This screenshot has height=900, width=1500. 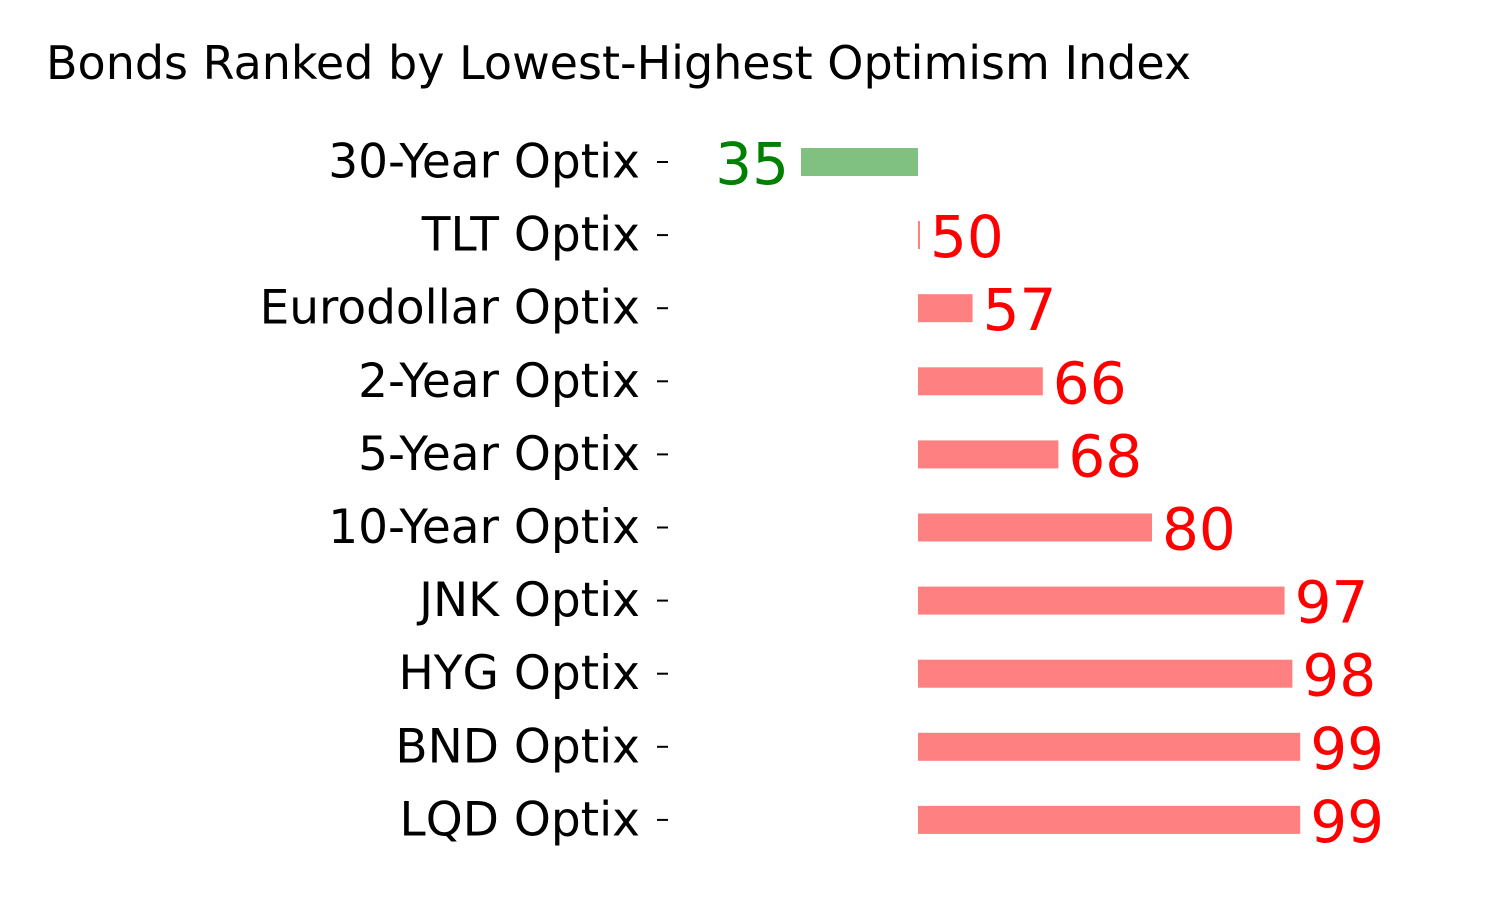 I want to click on category-label-10: LQD Optix, so click(x=520, y=819).